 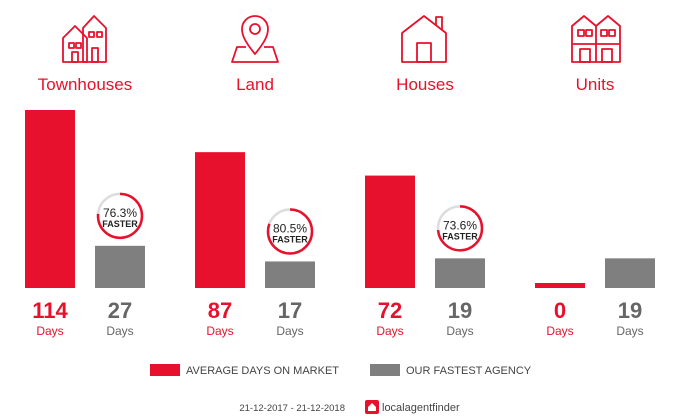 I want to click on bar-fastest-land, so click(x=290, y=274).